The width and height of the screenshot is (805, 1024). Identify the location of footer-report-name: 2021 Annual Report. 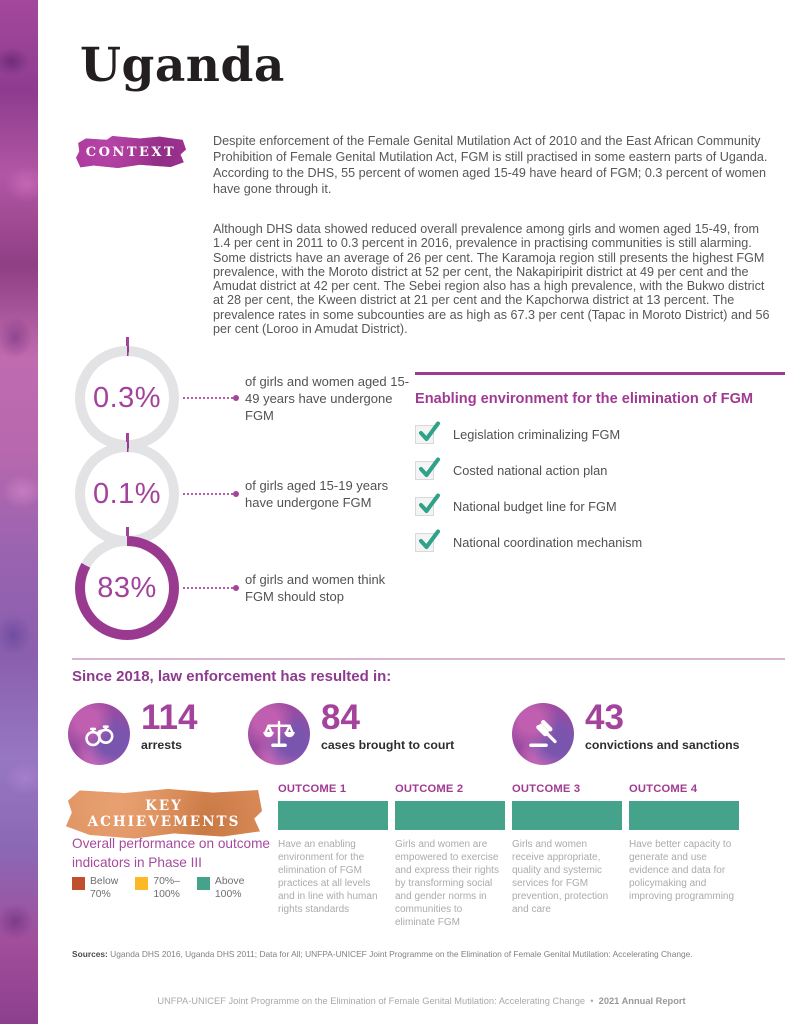
(642, 1001).